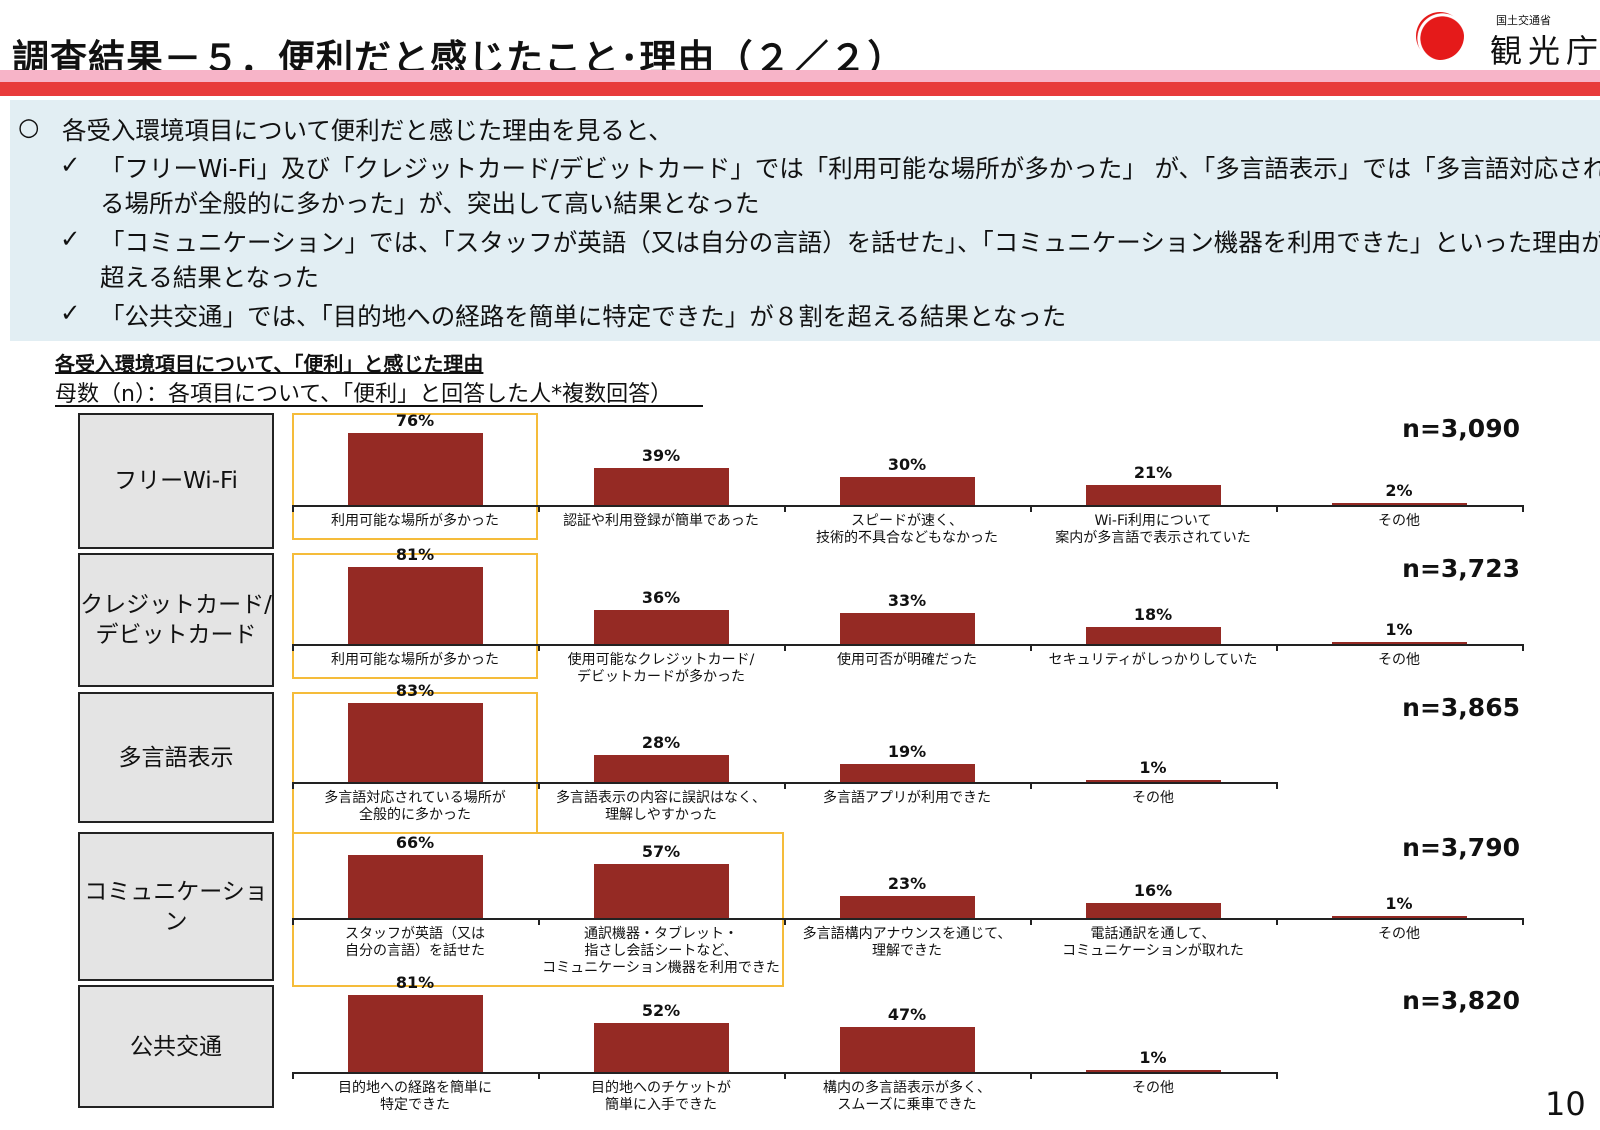 This screenshot has height=1130, width=1600. What do you see at coordinates (1440, 36) in the screenshot?
I see `sun-logo-icon` at bounding box center [1440, 36].